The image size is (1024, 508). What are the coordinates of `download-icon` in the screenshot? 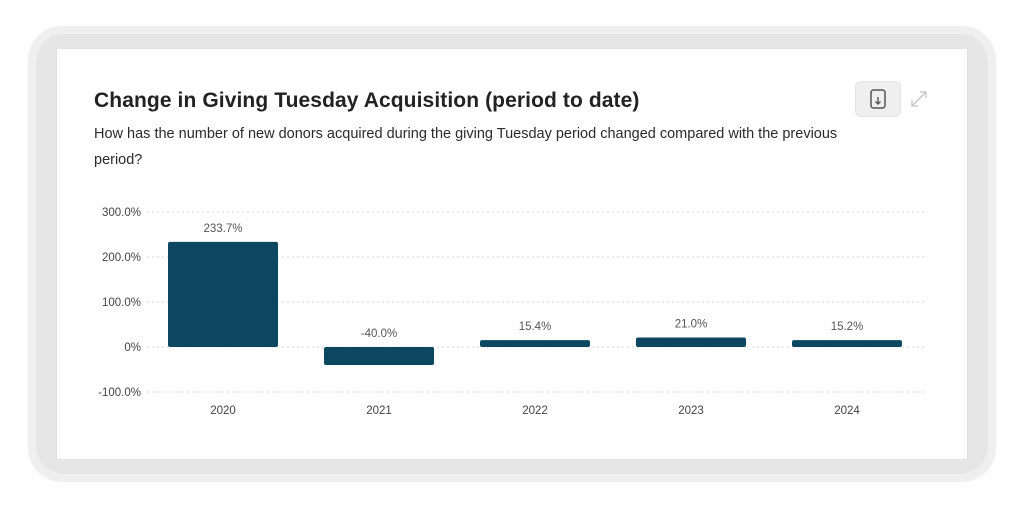 It's located at (878, 99).